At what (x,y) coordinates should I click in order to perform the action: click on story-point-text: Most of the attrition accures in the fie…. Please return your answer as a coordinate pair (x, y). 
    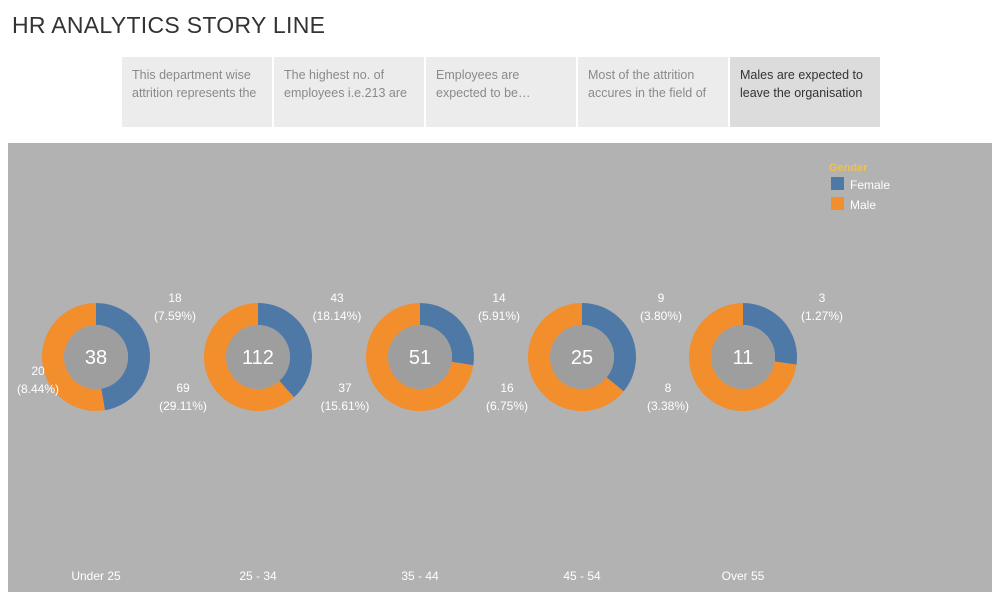
    Looking at the image, I should click on (647, 84).